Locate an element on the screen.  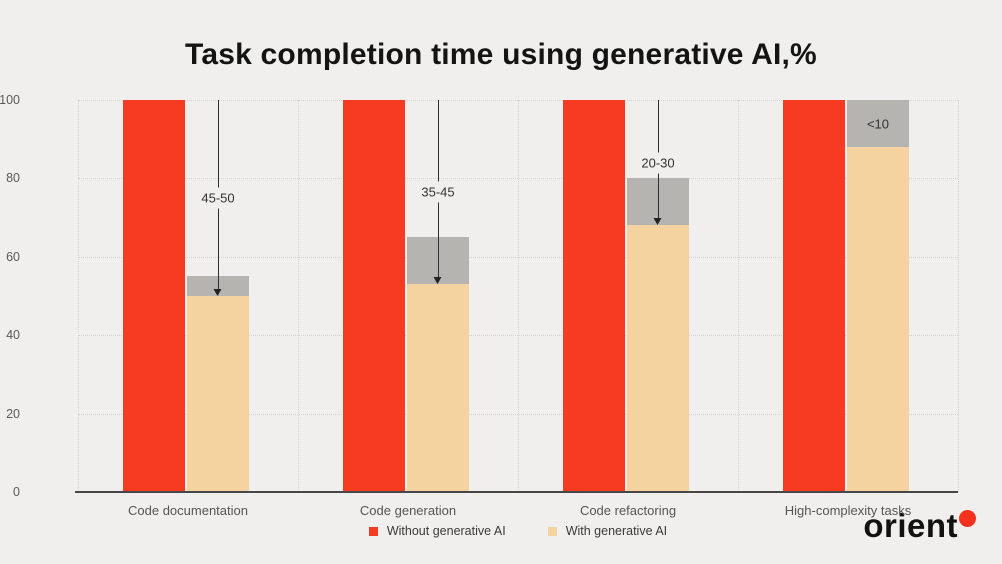
legend-item-with-ai: With generative AI is located at coordinates (607, 531).